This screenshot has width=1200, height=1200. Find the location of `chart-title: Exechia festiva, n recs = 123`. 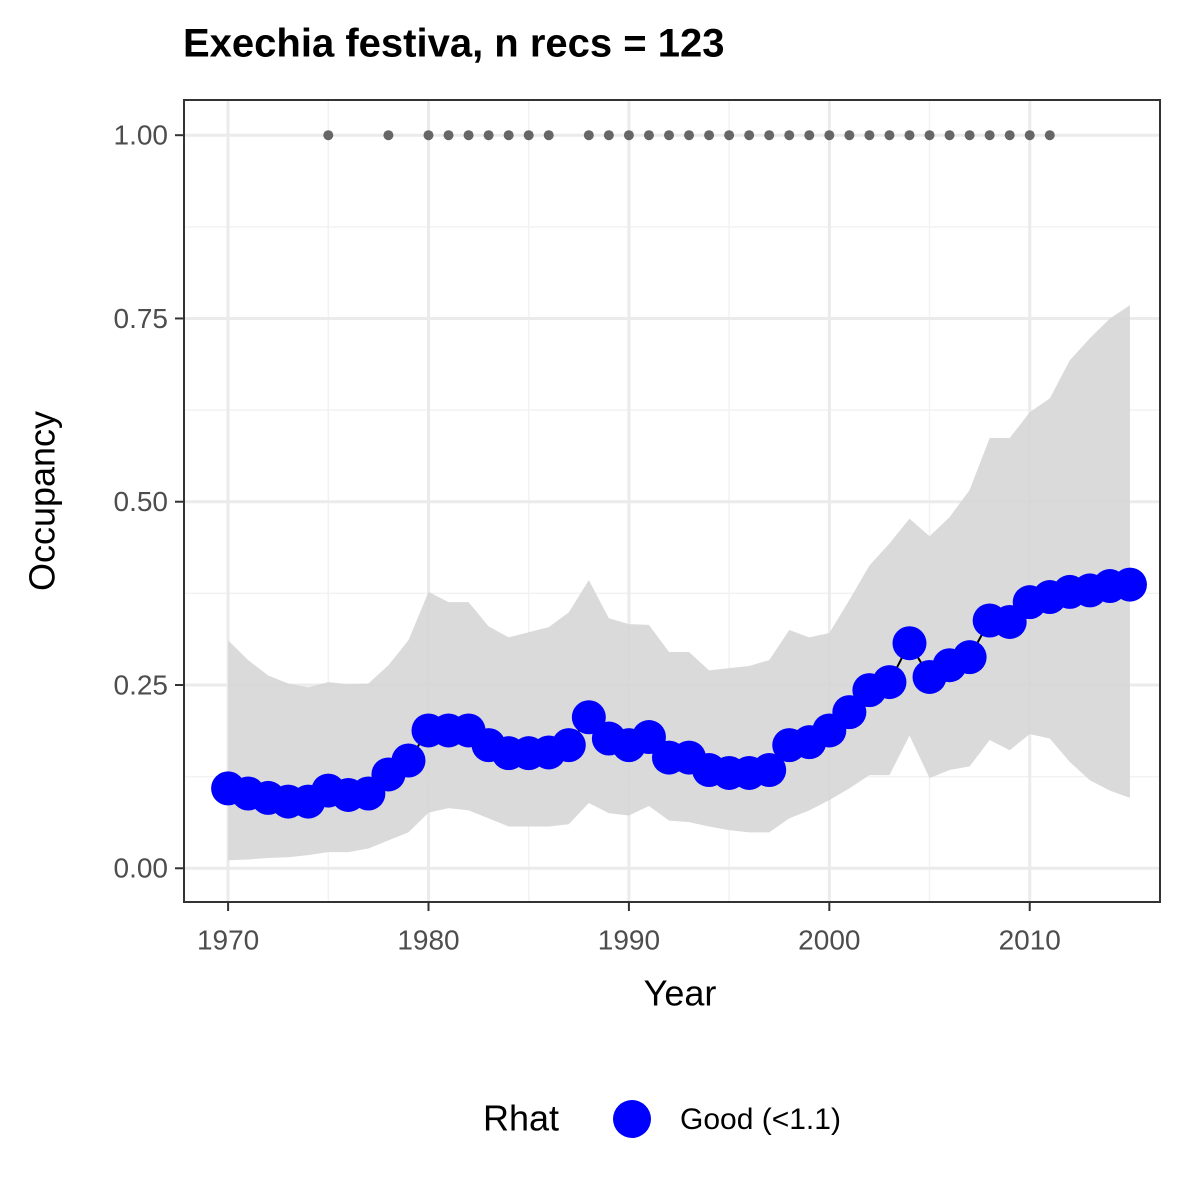

chart-title: Exechia festiva, n recs = 123 is located at coordinates (453, 44).